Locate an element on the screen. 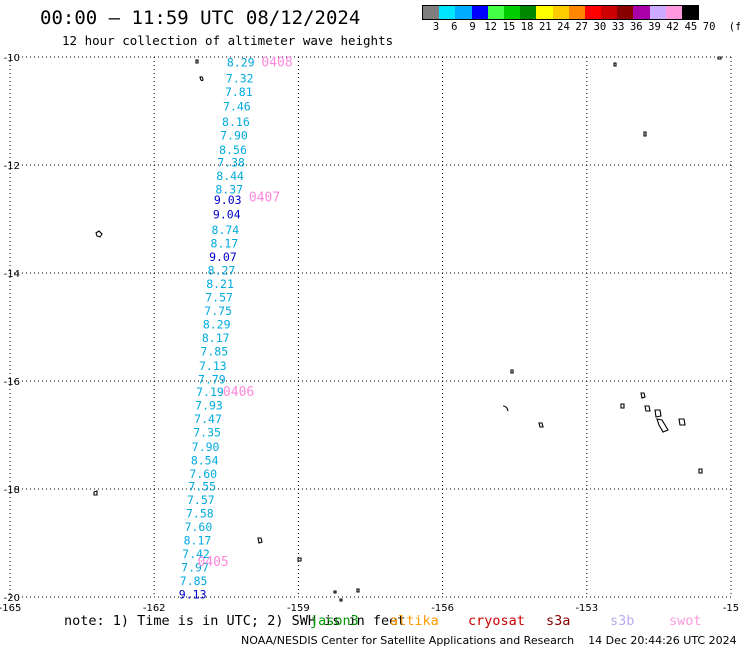 The width and height of the screenshot is (740, 650). swh-value-label: 7.46 is located at coordinates (237, 107).